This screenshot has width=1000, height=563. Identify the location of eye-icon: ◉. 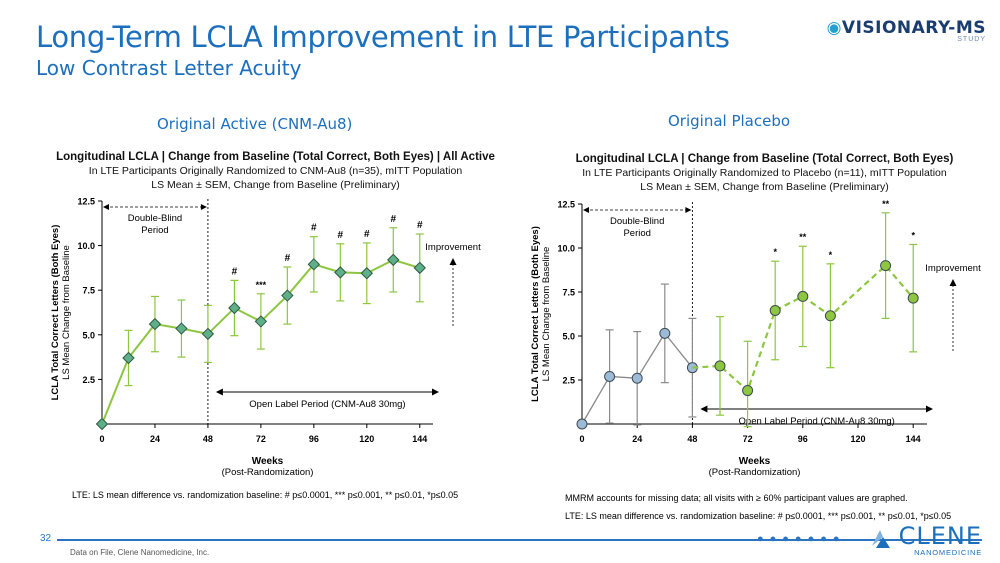
(834, 28).